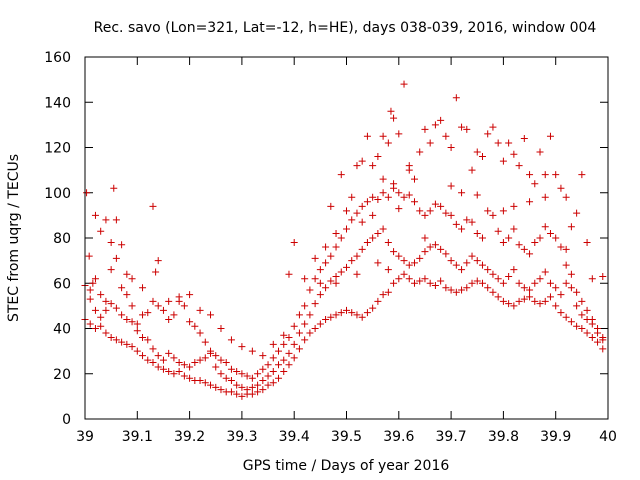 The image size is (640, 480). Describe the element at coordinates (57, 103) in the screenshot. I see `y-tick-label: 140` at that location.